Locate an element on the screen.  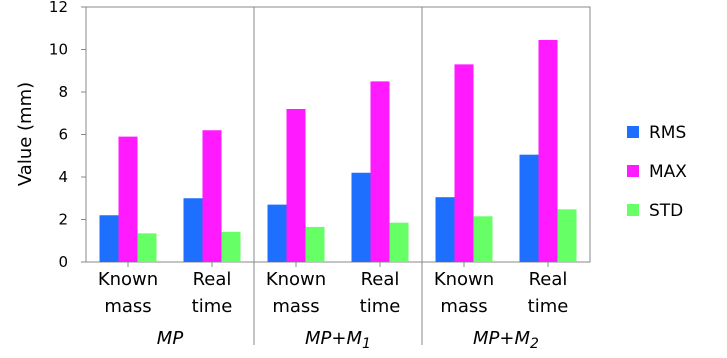
y-tick-label: 12 is located at coordinates (58, 8).